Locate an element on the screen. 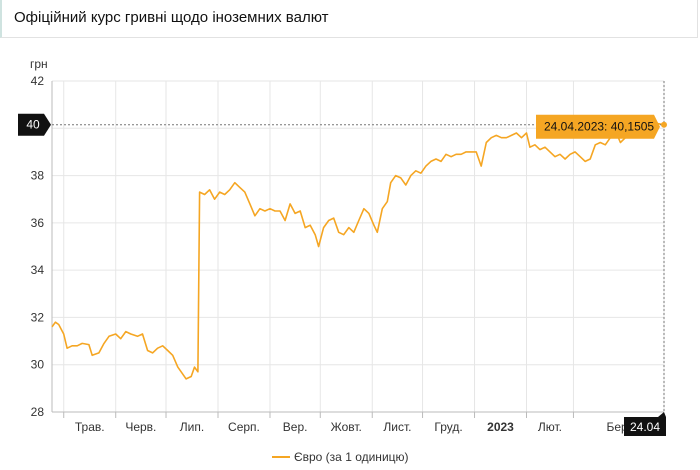 This screenshot has width=700, height=470. y-tick-label: 28 is located at coordinates (38, 412).